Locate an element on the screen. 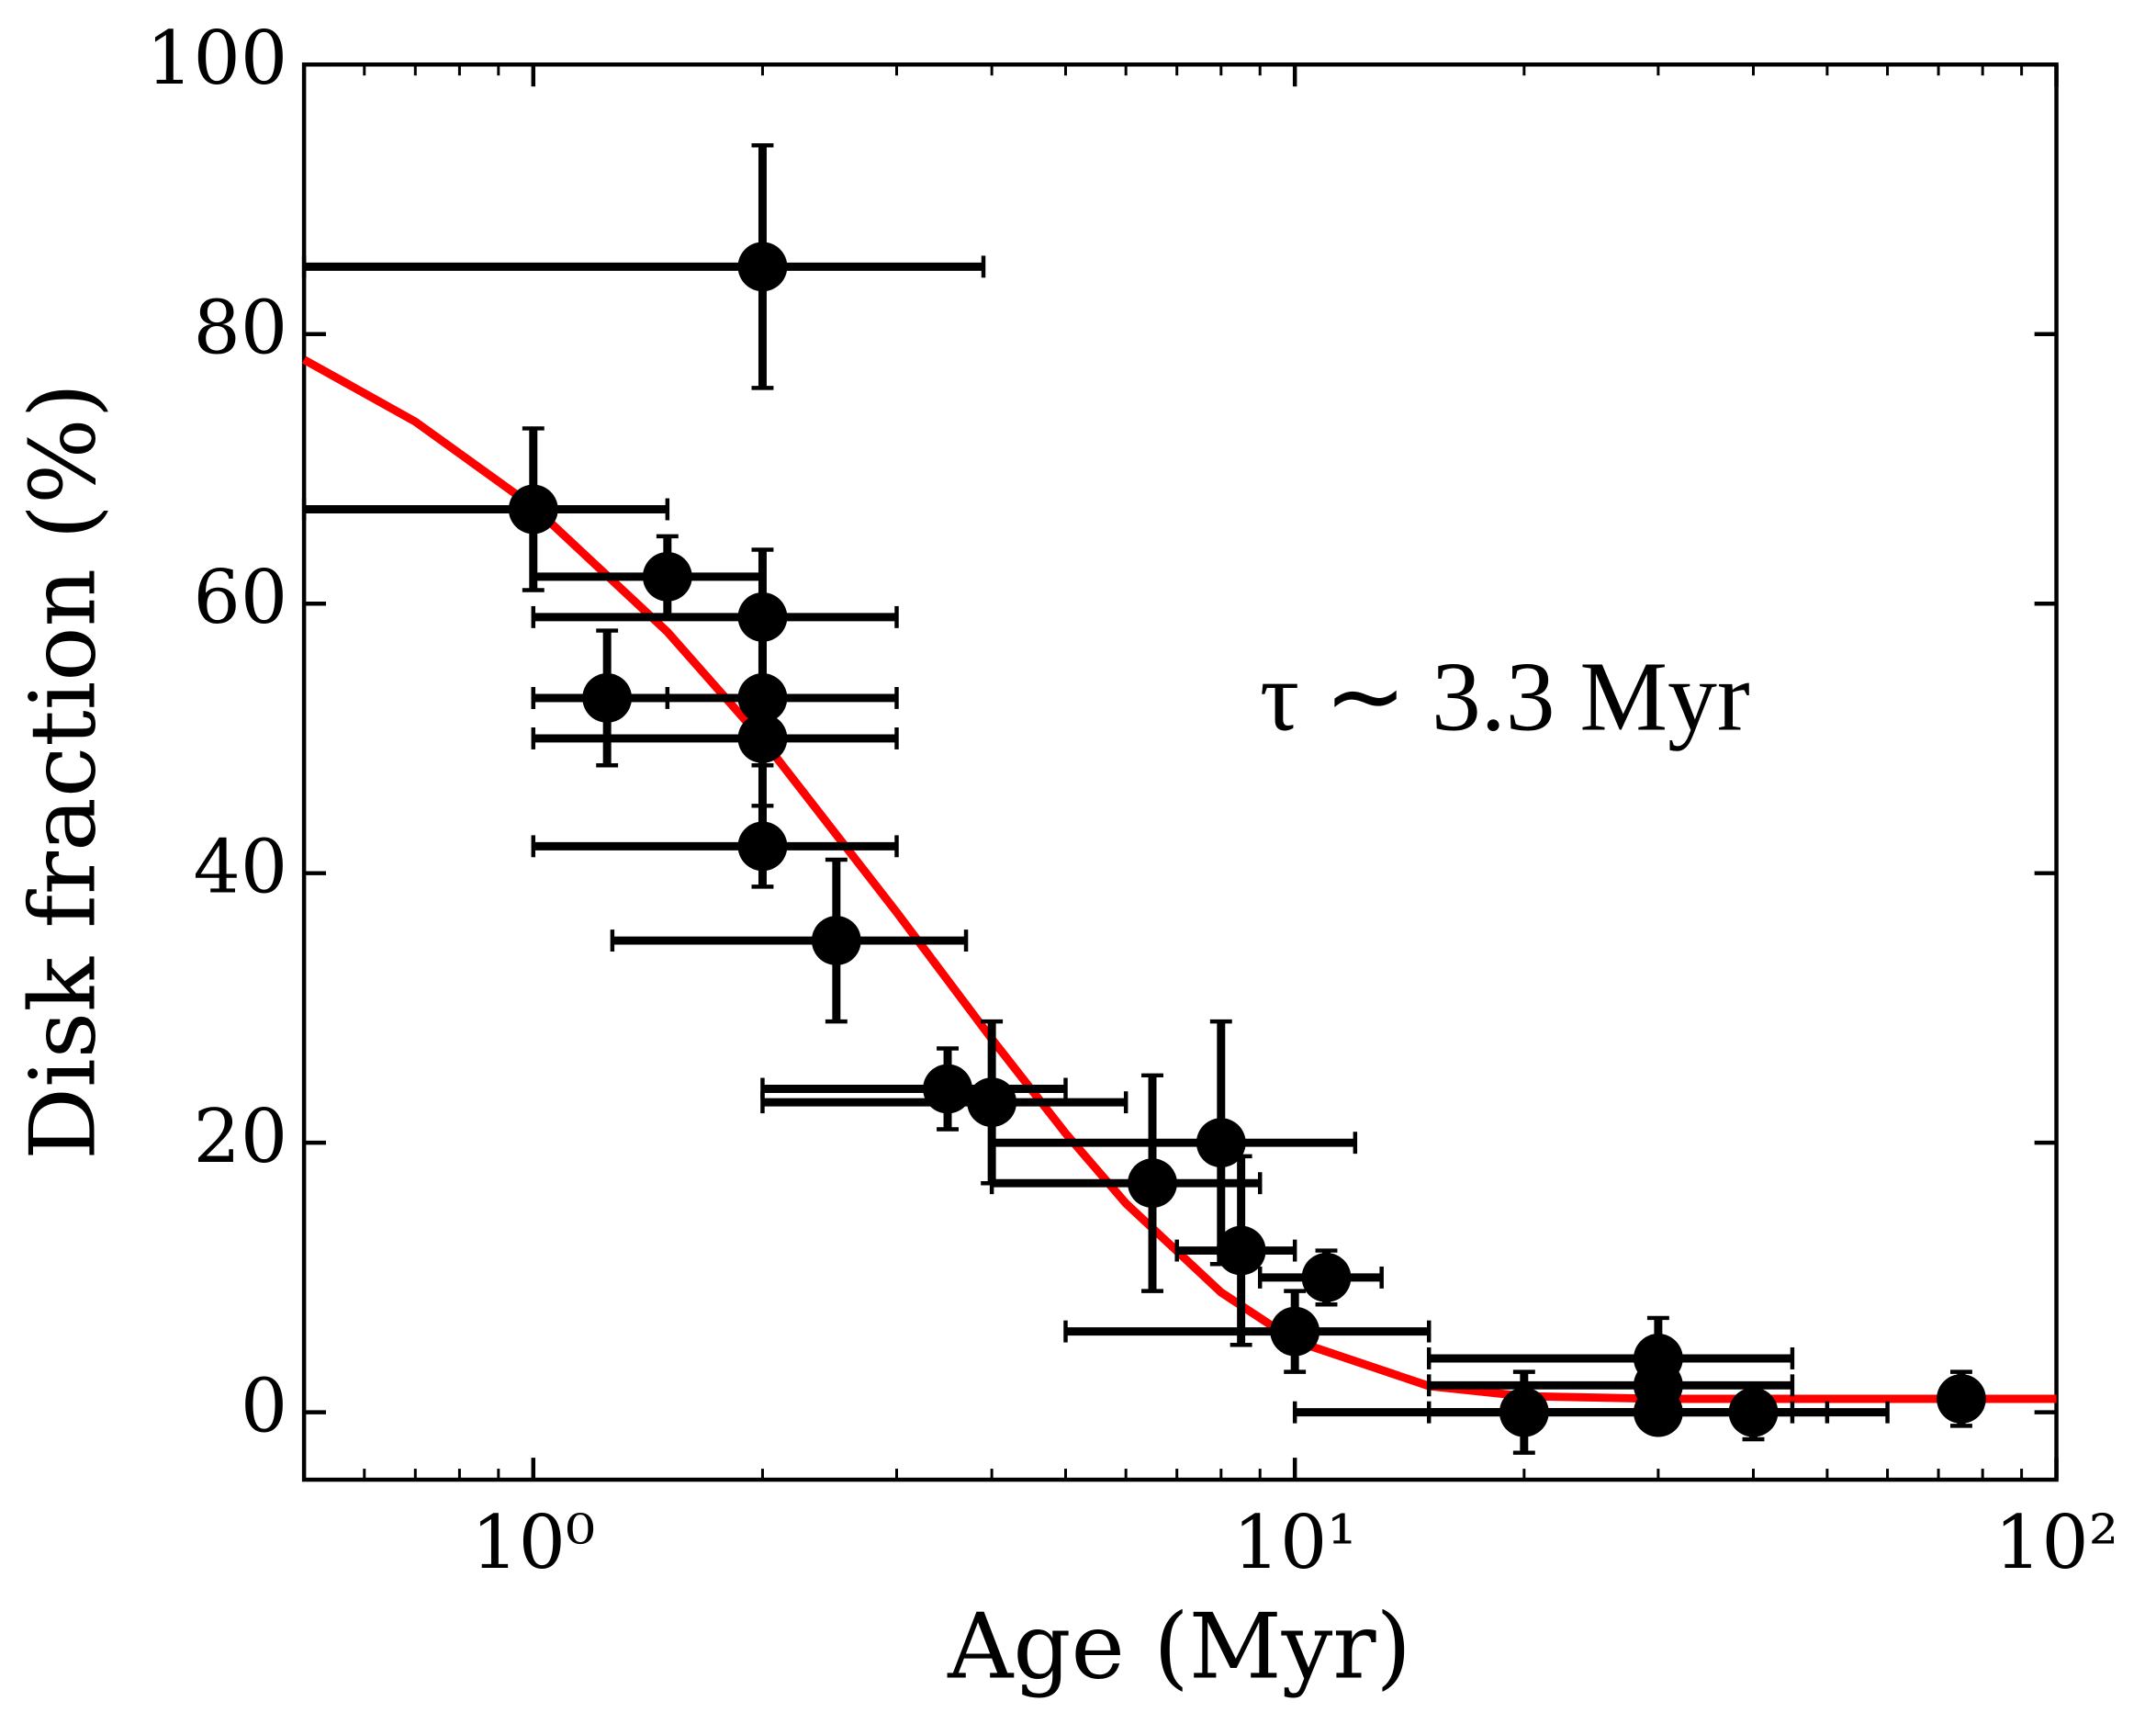 The height and width of the screenshot is (1735, 2156). x-axis-label: Age (Myr) is located at coordinates (1179, 1646).